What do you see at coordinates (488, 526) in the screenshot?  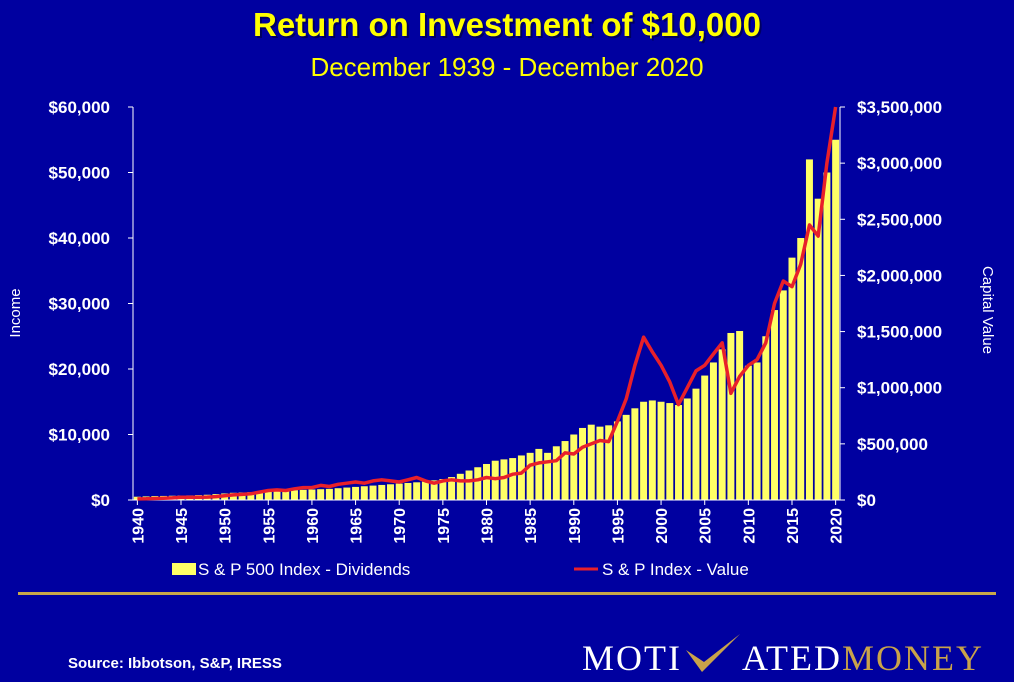 I see `x-tick-label: 1980` at bounding box center [488, 526].